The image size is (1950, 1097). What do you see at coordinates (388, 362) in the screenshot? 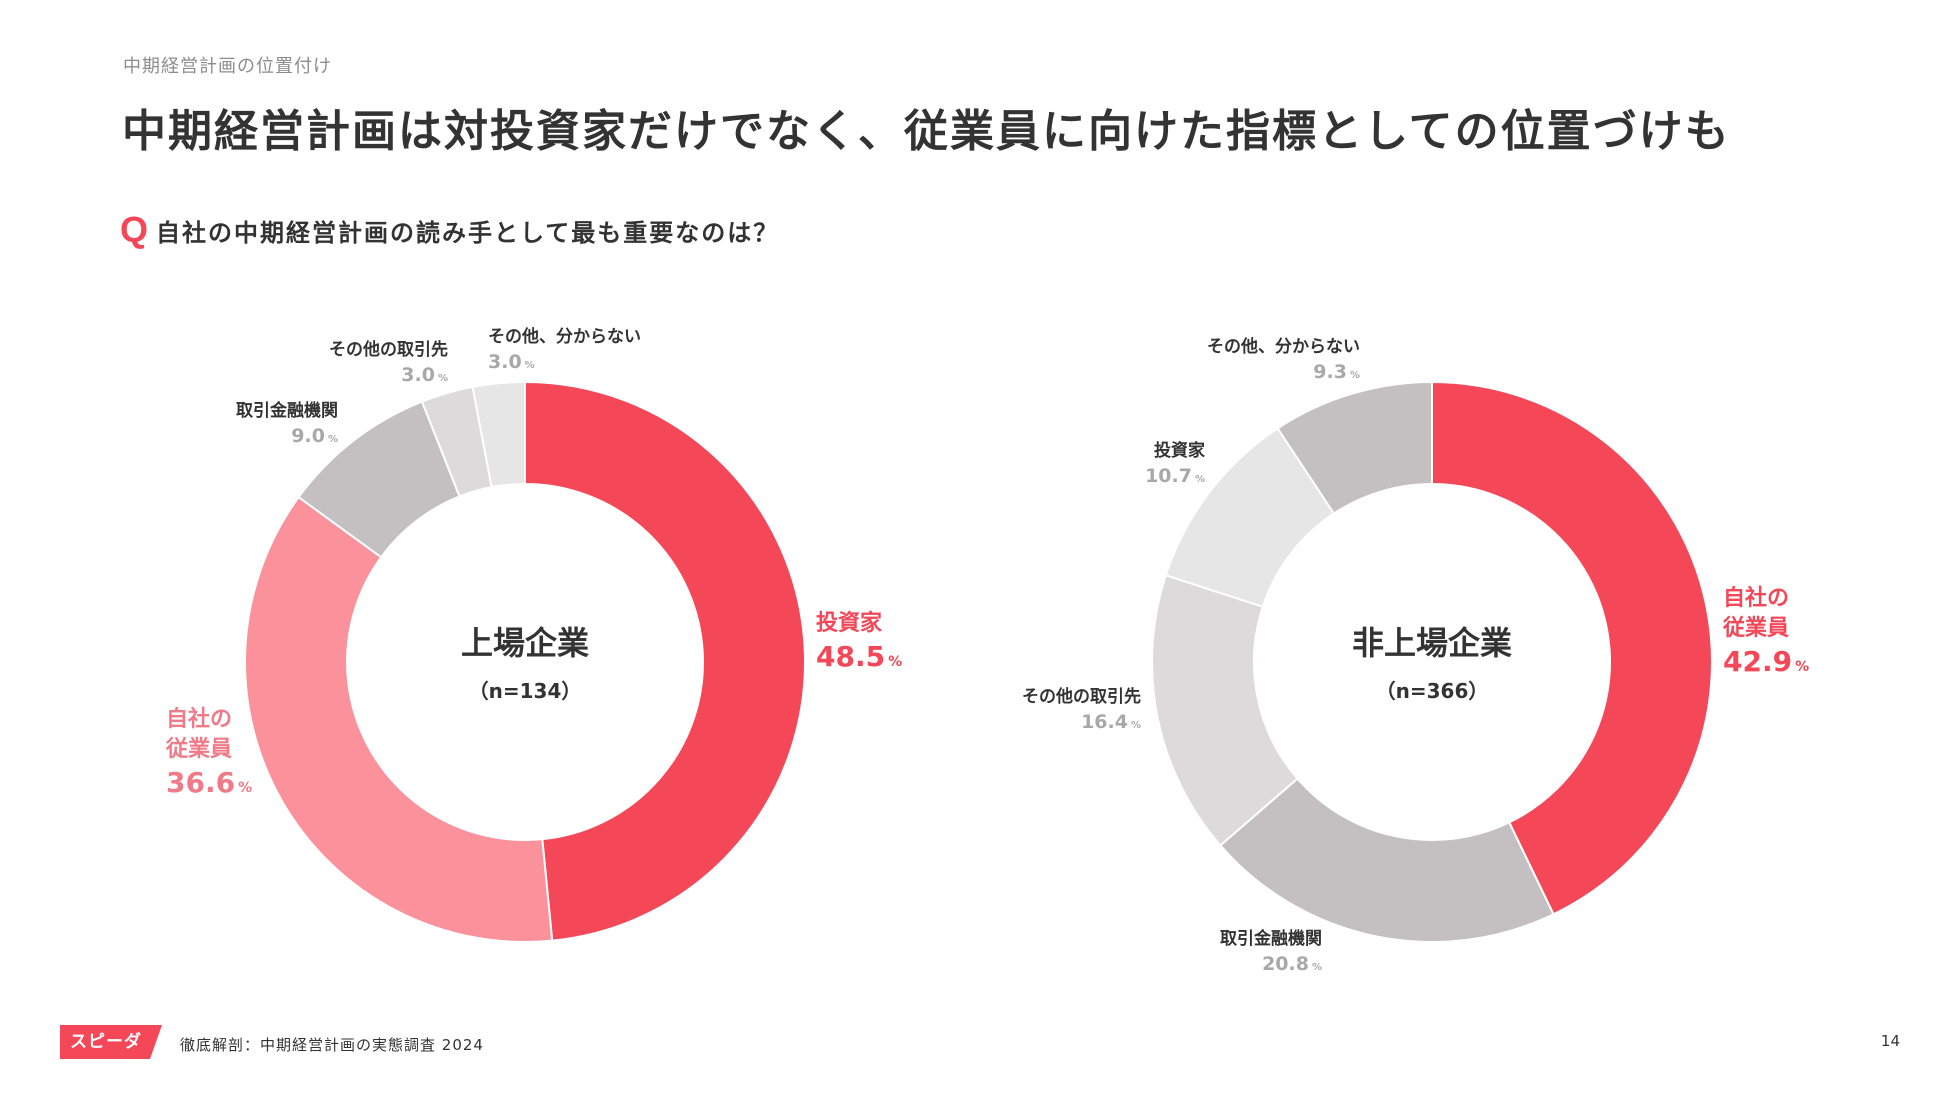
I see `slice-label: その他の取引先 3.0%` at bounding box center [388, 362].